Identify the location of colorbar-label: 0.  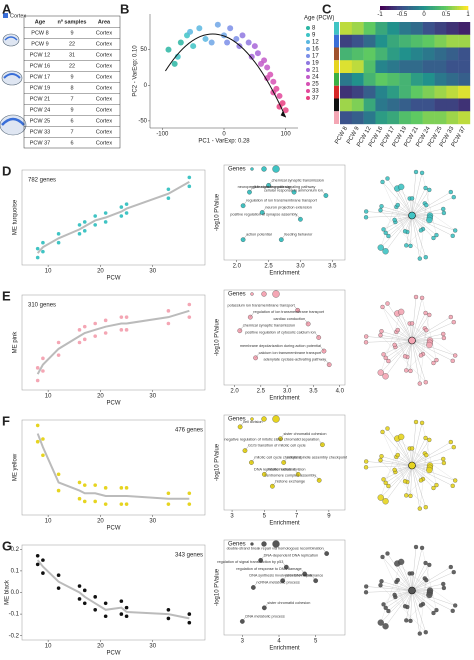
(424, 15).